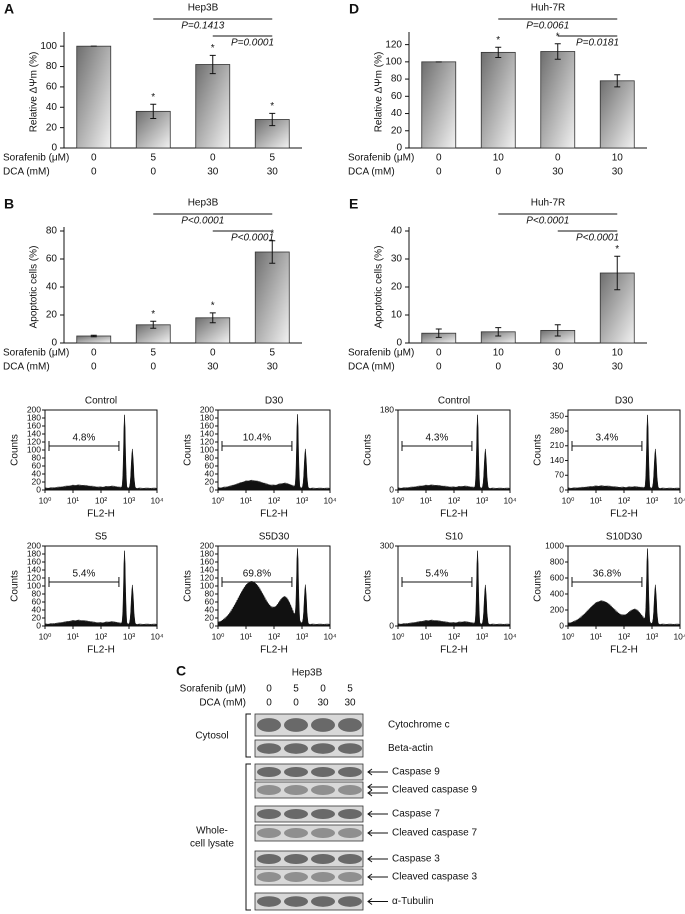 This screenshot has width=685, height=914. What do you see at coordinates (387, 409) in the screenshot?
I see `y-tick-label: 180` at bounding box center [387, 409].